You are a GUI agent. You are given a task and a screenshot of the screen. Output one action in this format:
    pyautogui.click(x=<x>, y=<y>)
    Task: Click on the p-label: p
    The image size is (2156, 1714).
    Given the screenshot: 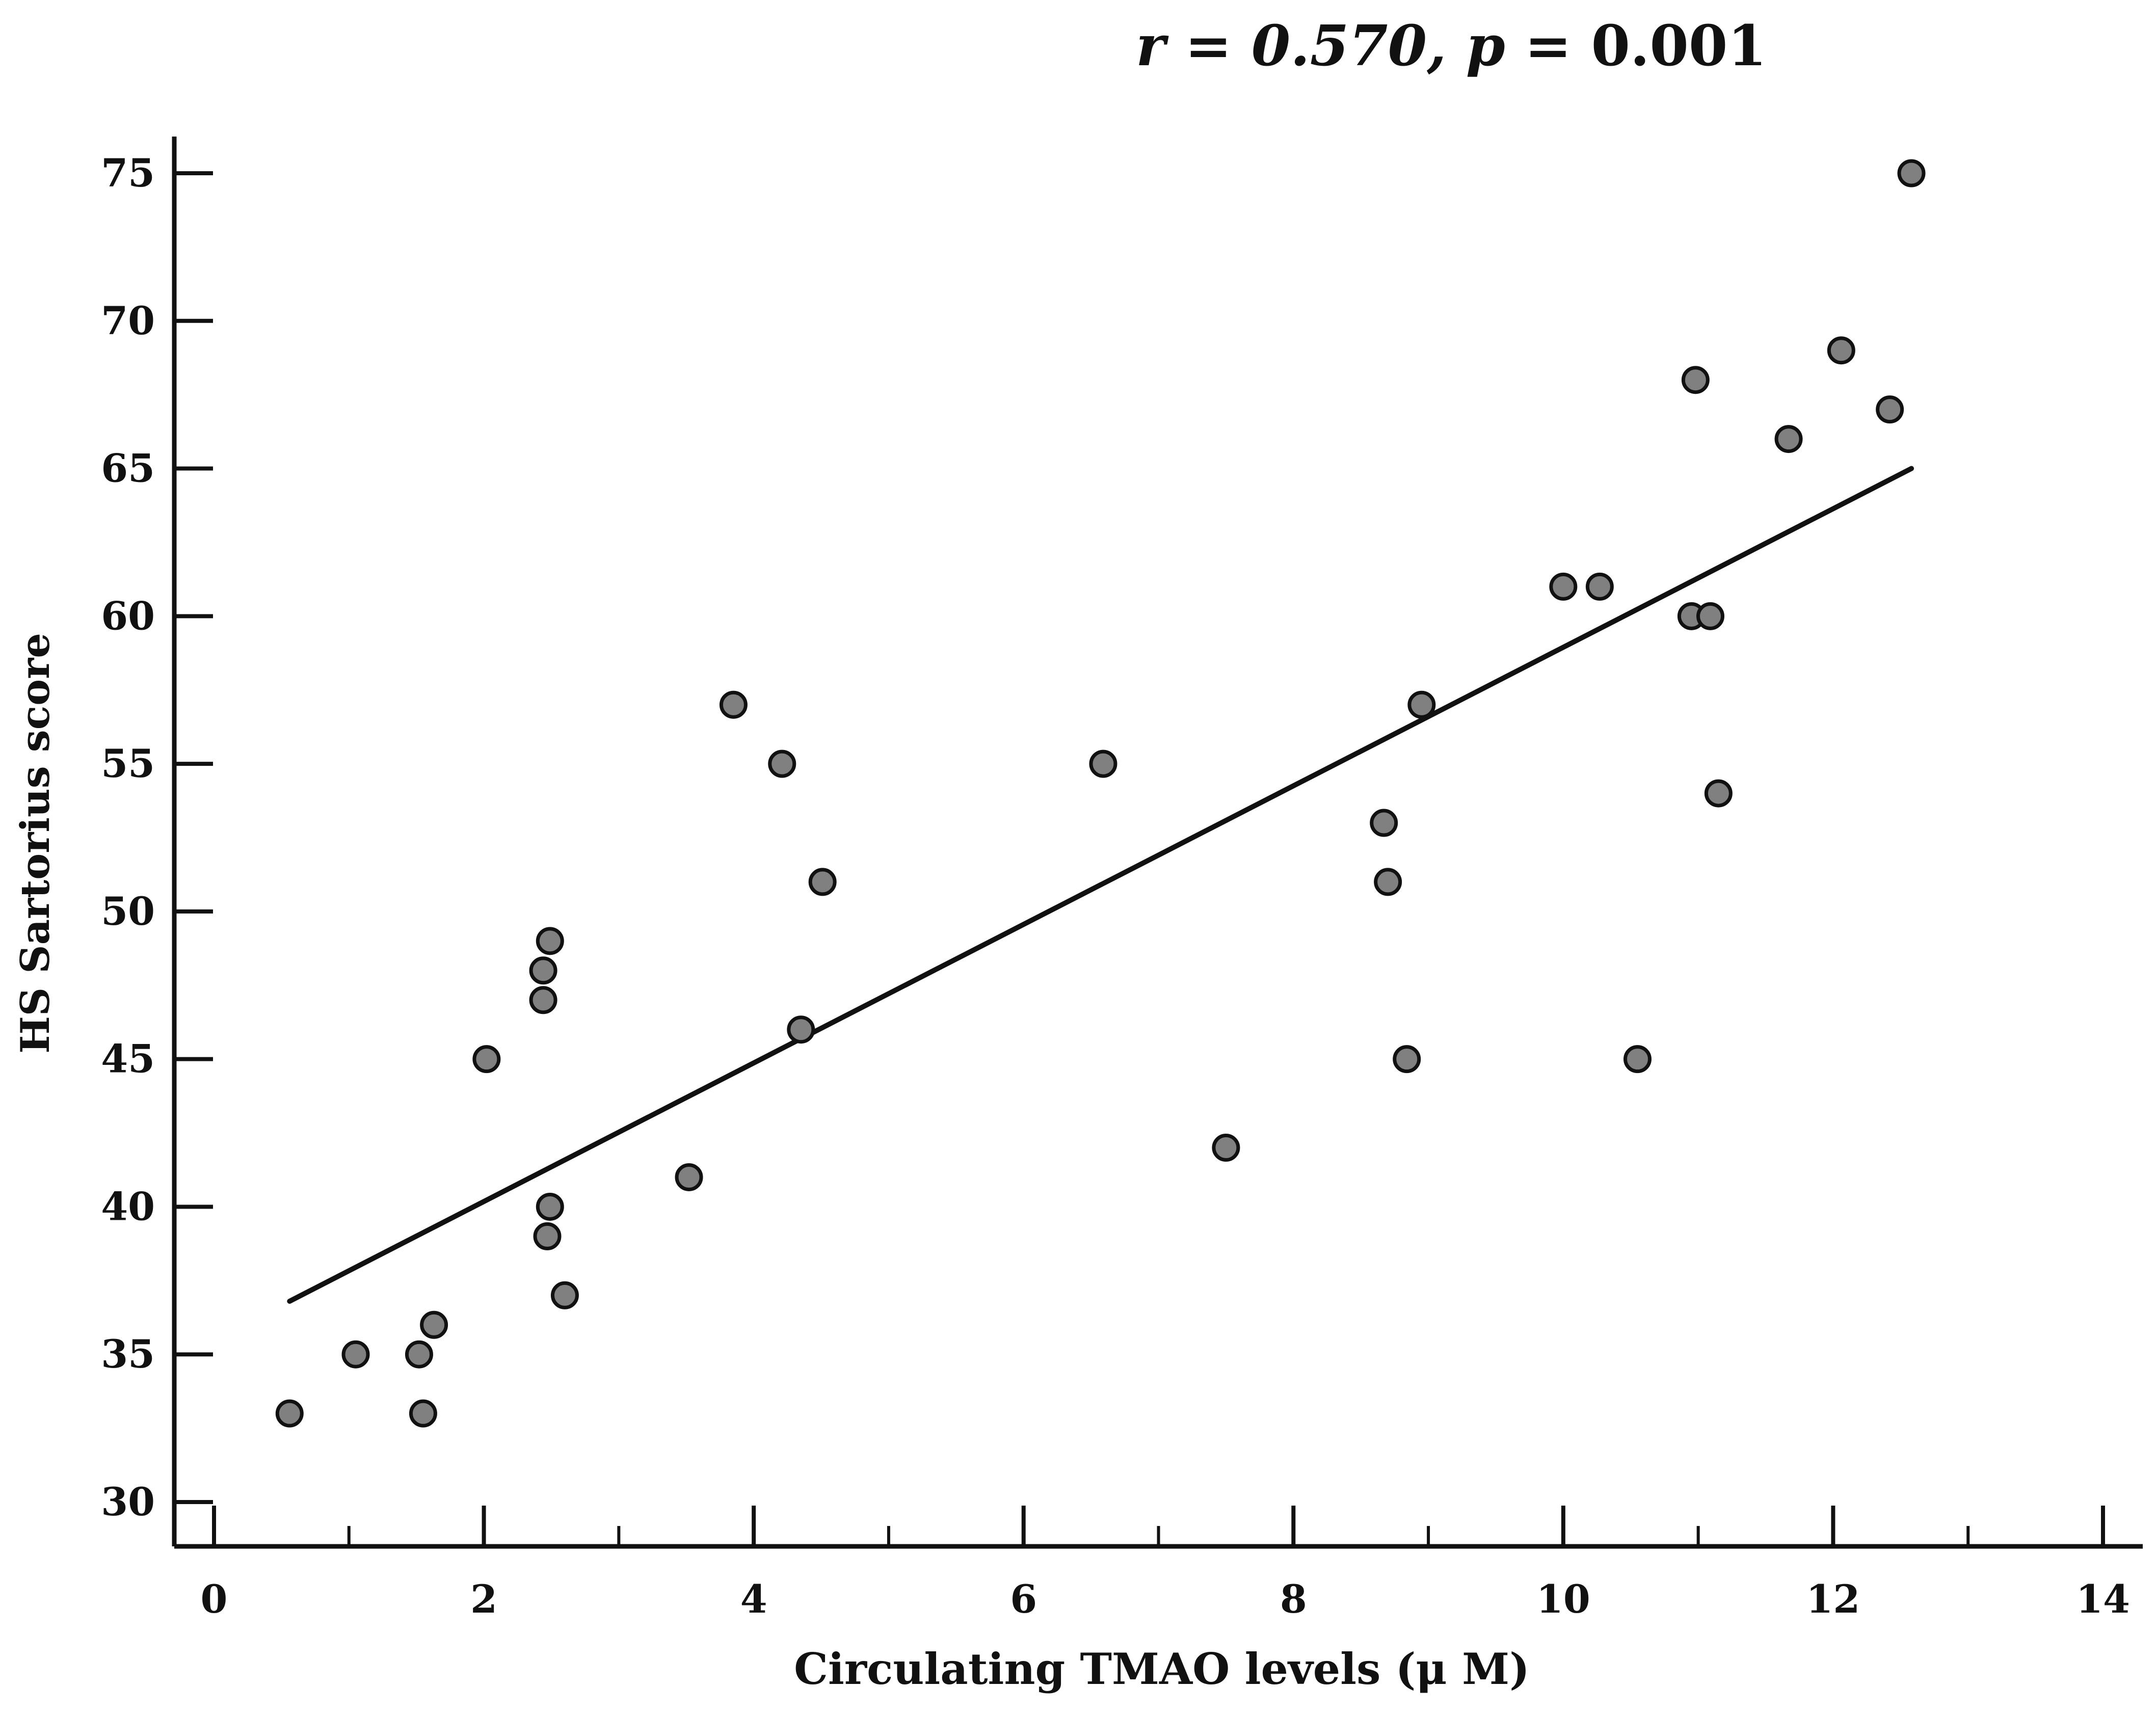 What is the action you would take?
    pyautogui.click(x=1486, y=45)
    